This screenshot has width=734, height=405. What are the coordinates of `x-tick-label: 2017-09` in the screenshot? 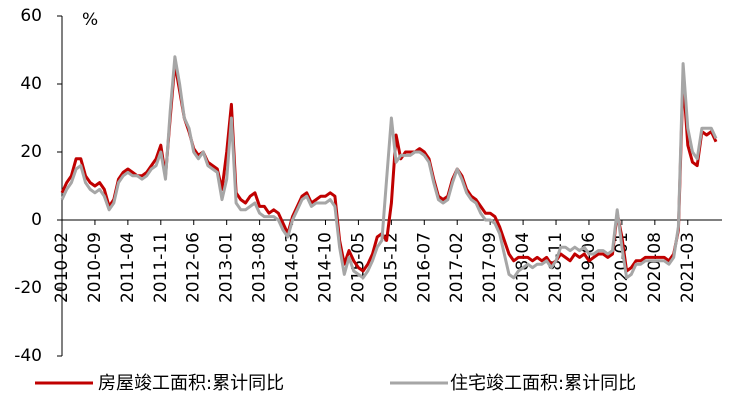 It's located at (490, 267).